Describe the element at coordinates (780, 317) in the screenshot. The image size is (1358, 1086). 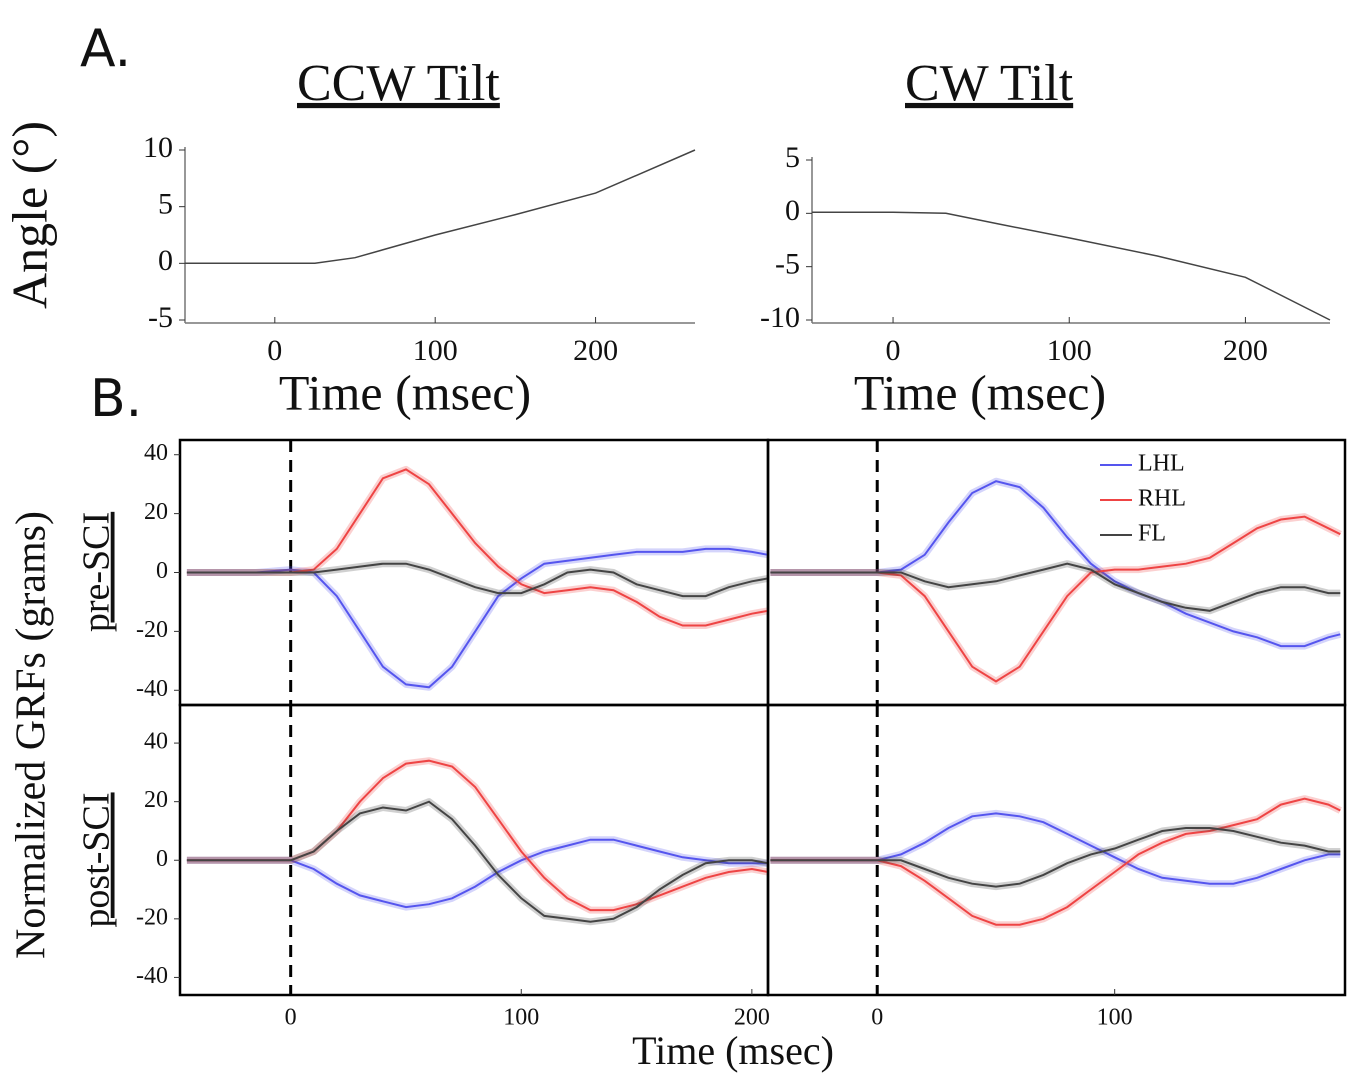
I see `y-tick-label: -10` at that location.